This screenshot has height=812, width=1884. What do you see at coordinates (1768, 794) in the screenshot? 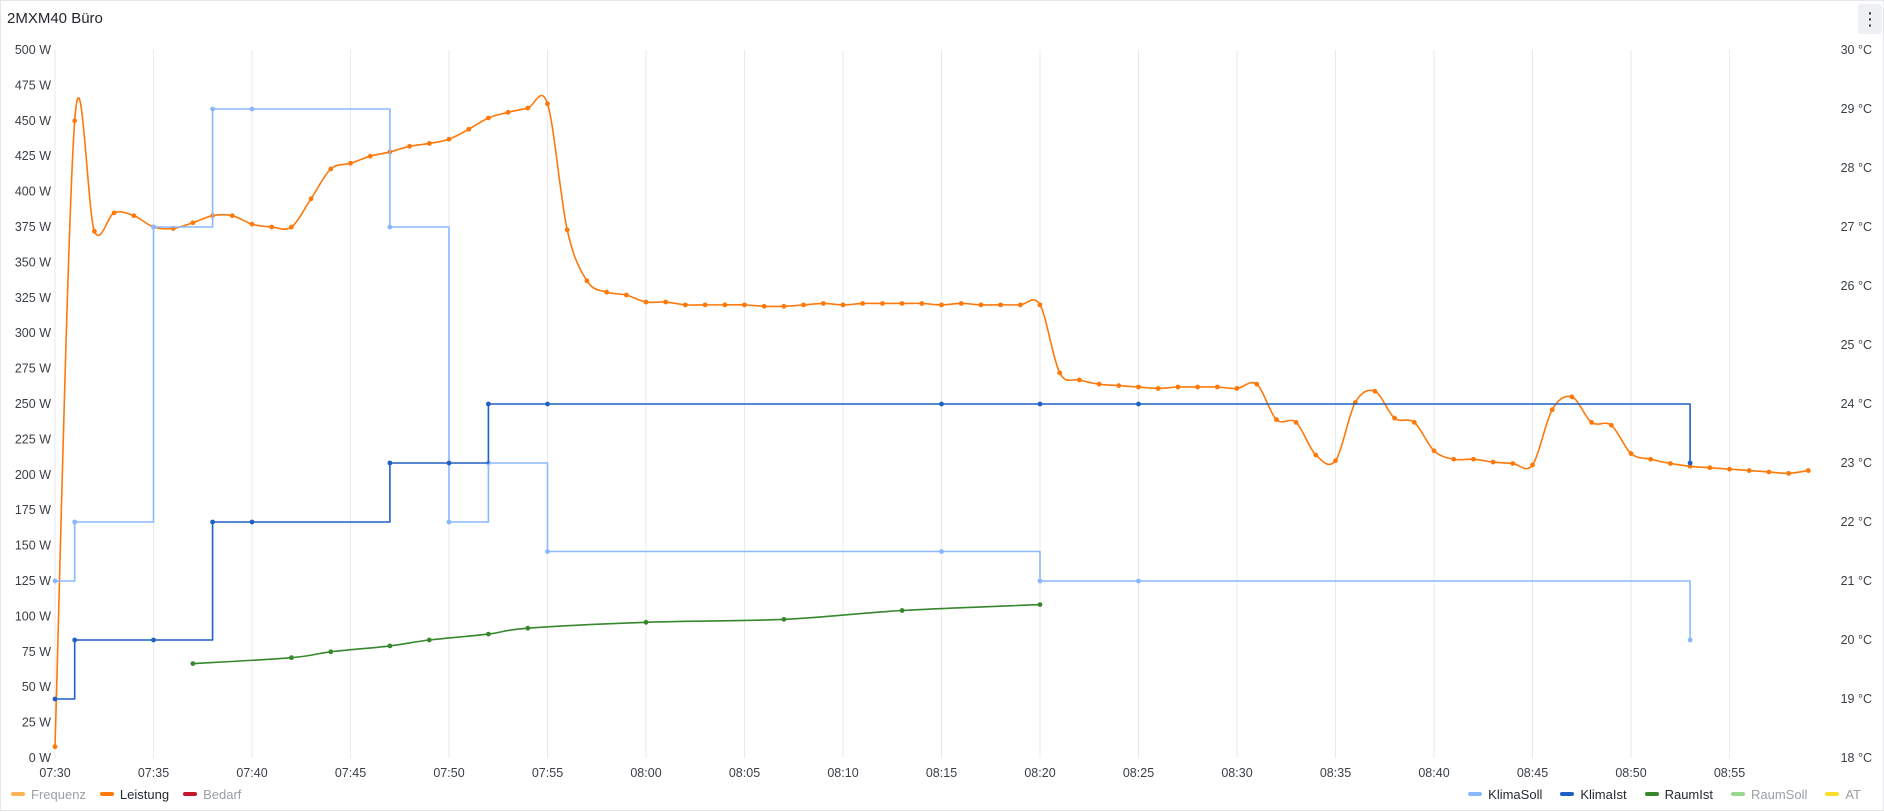
I see `legend-item-raumsoll: RaumSoll` at bounding box center [1768, 794].